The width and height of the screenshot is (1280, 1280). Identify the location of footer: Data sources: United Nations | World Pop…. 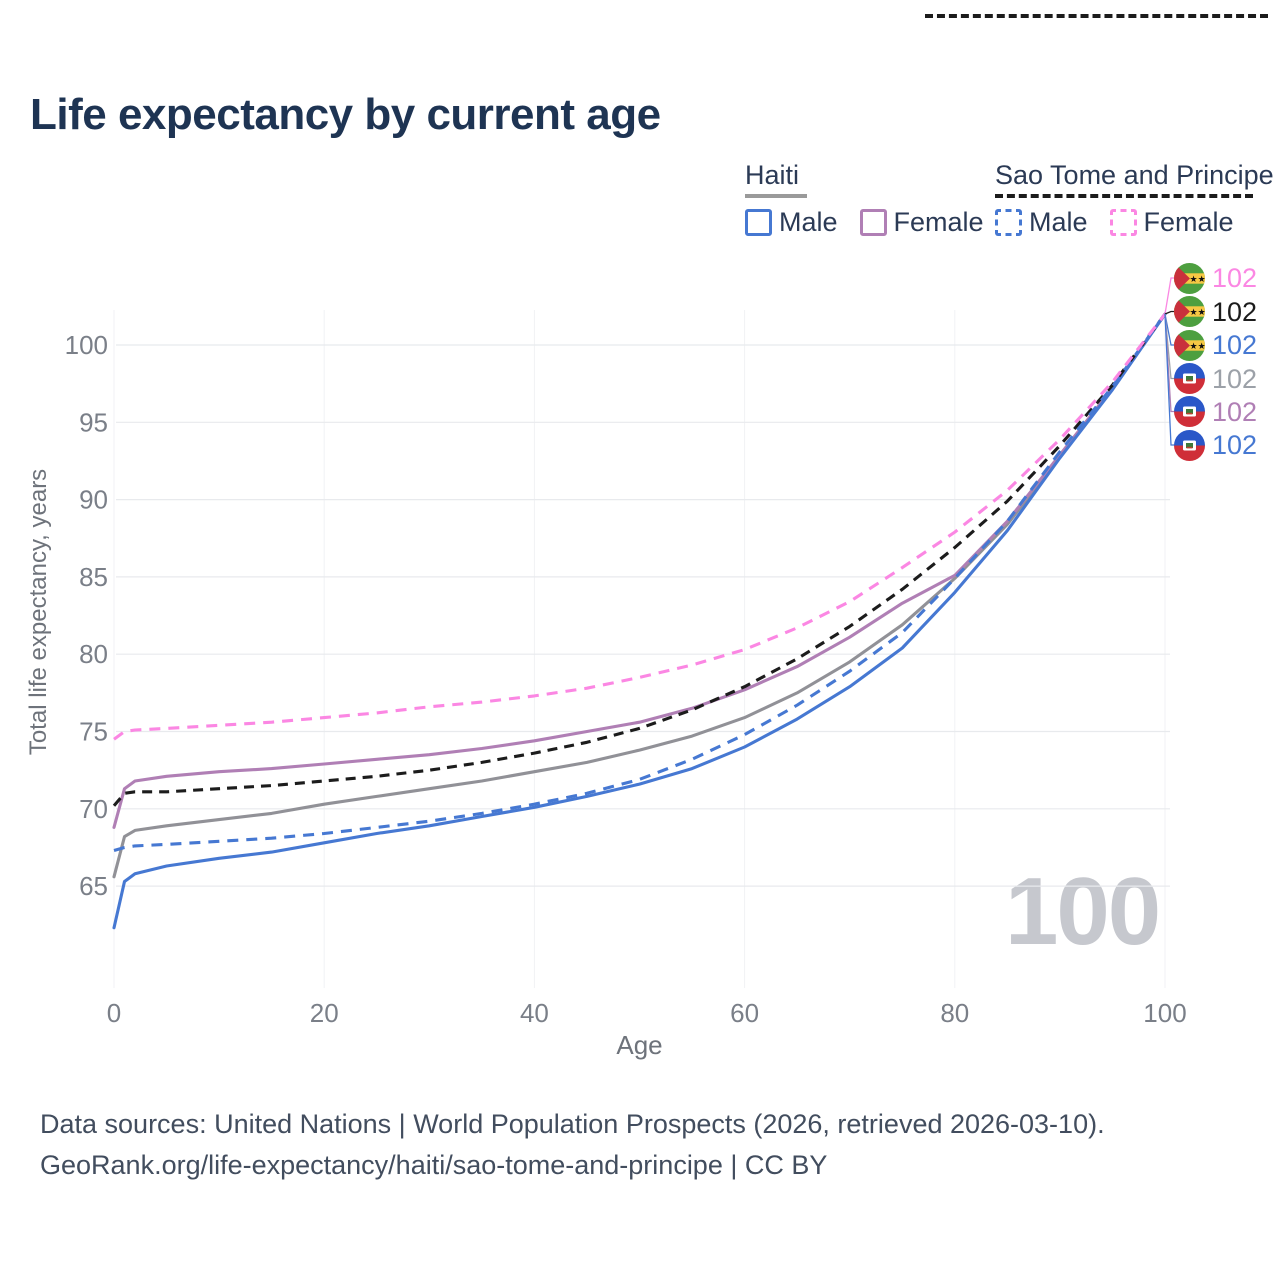
(572, 1145).